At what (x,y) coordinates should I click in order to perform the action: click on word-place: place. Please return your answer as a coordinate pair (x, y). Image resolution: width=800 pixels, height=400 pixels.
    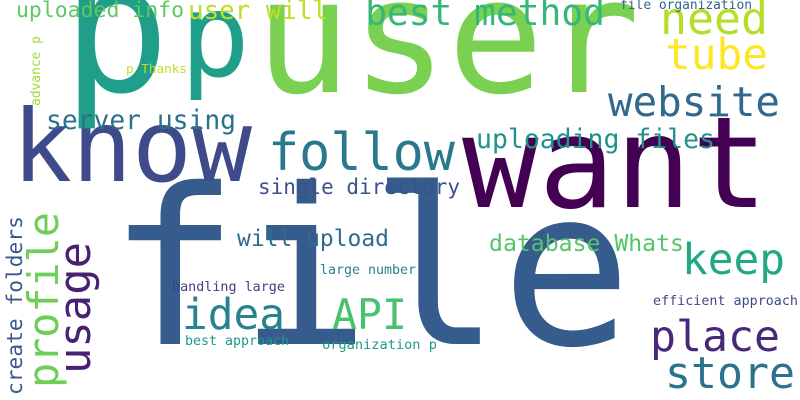
    Looking at the image, I should click on (715, 336).